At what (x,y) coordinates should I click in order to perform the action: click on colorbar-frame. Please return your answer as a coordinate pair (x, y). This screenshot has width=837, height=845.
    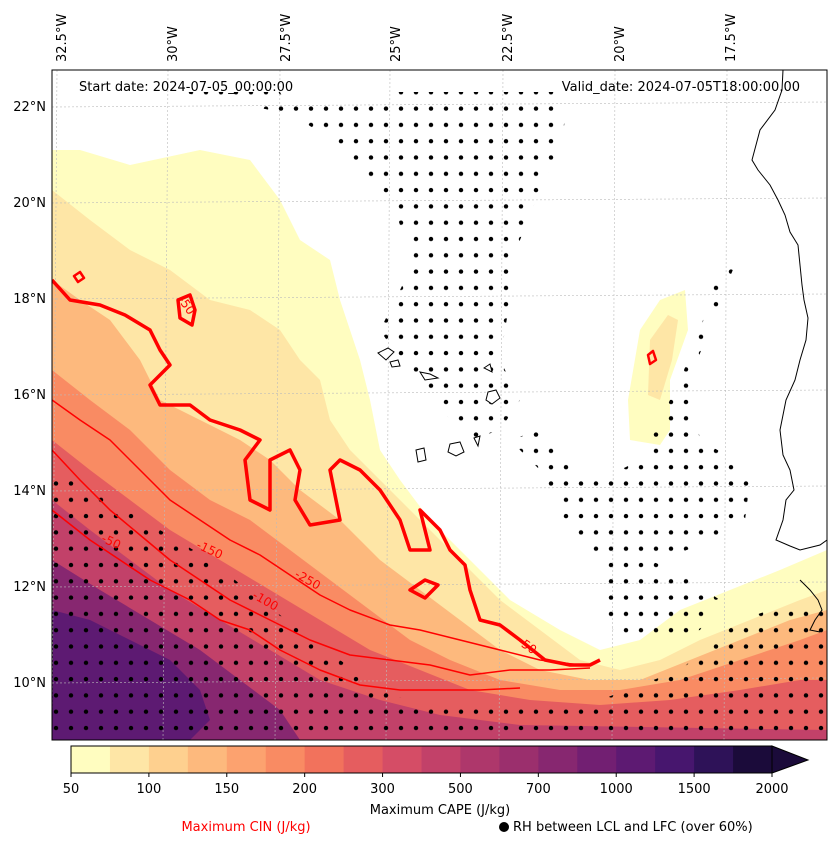
    Looking at the image, I should click on (421, 759).